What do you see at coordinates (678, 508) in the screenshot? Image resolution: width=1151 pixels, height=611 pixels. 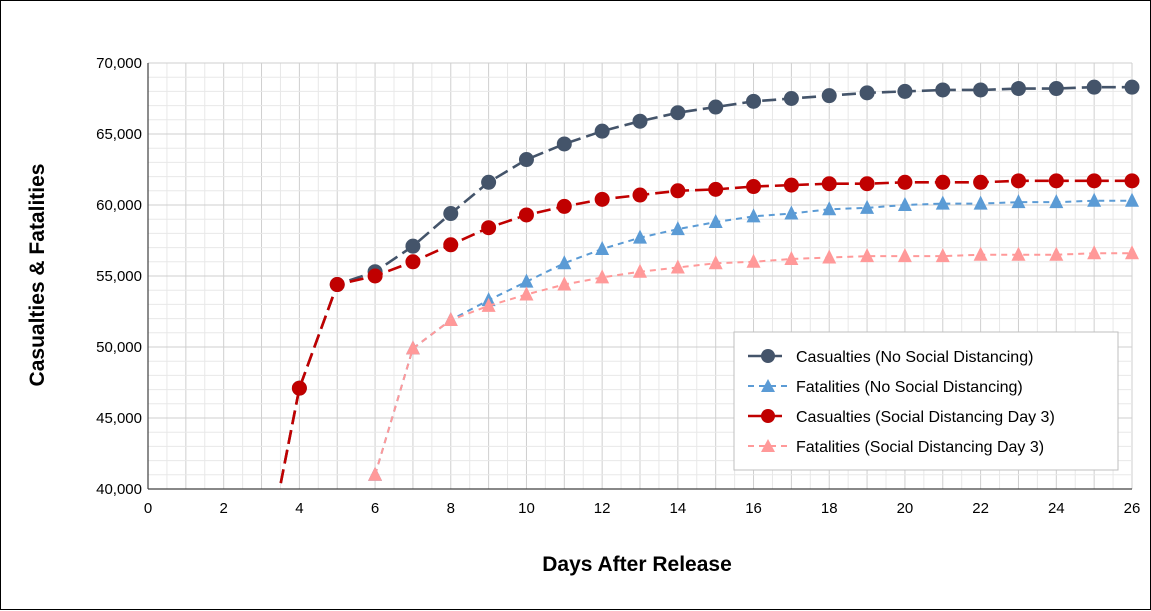 I see `x-tick-label: 14` at bounding box center [678, 508].